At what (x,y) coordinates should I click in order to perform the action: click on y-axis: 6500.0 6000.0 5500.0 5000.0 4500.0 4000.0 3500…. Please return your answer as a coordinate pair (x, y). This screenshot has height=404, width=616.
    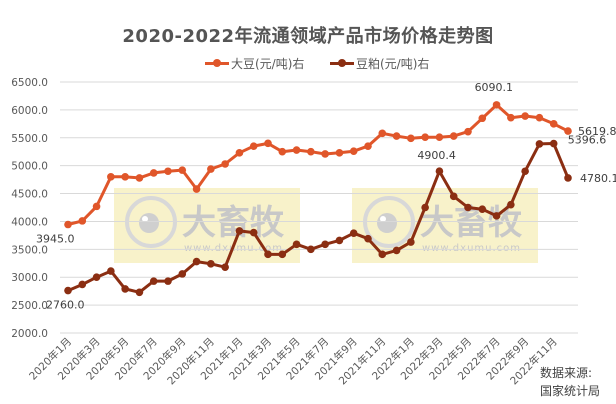
    Looking at the image, I should click on (29, 208).